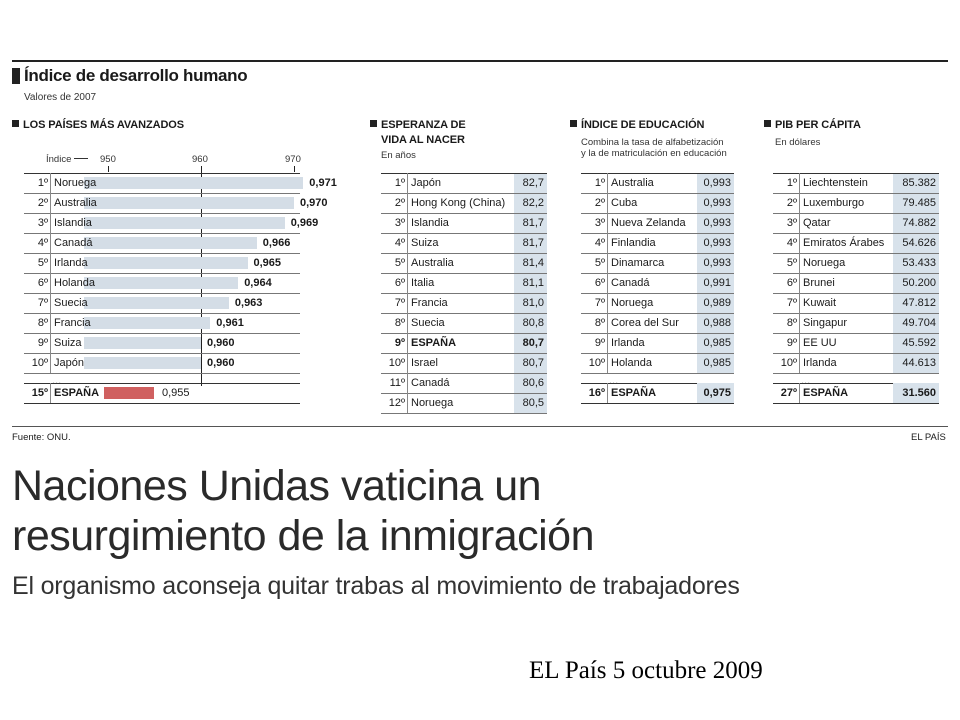  Describe the element at coordinates (820, 303) in the screenshot. I see `country-cell: Kuwait` at that location.